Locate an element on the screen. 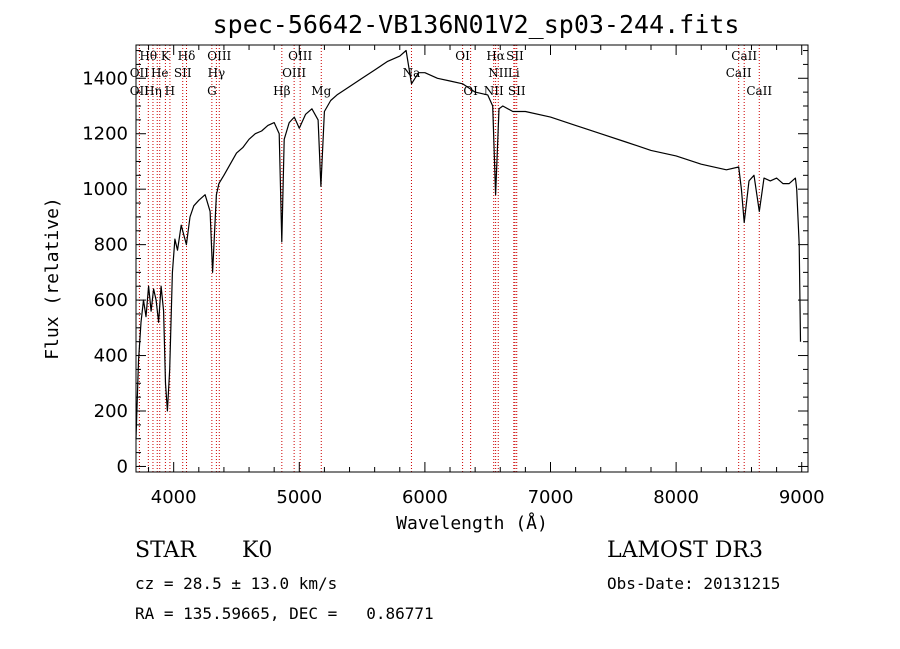  line-label-12: Hγ is located at coordinates (217, 73).